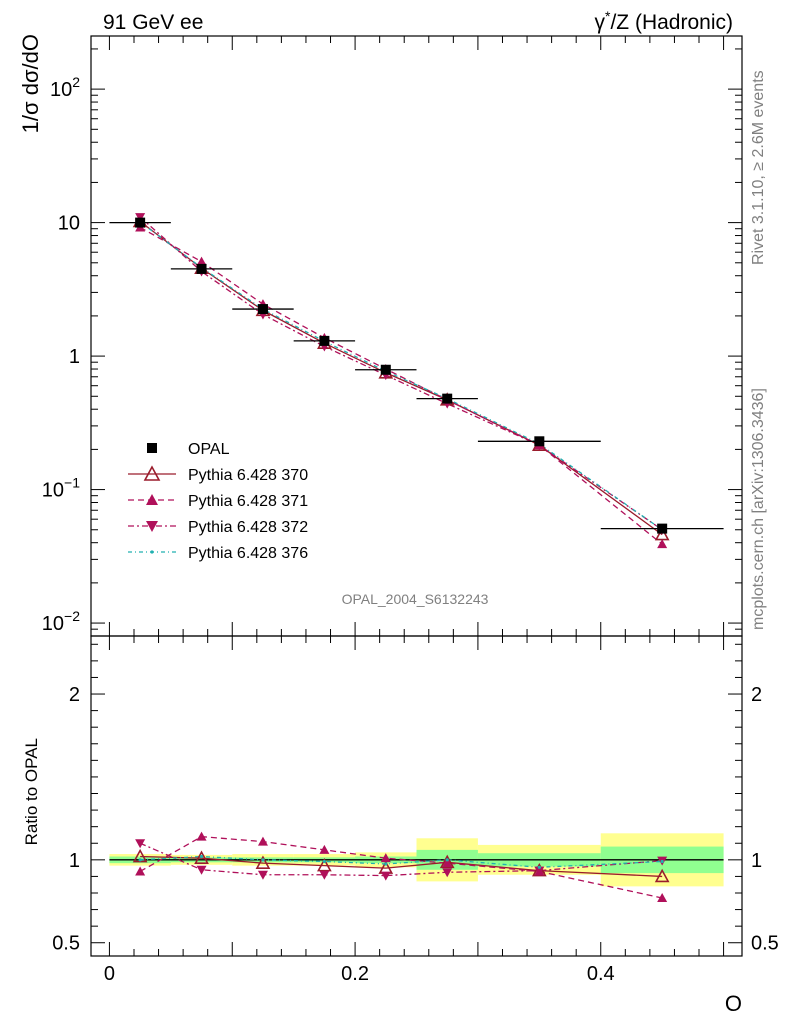 The width and height of the screenshot is (786, 1024). Describe the element at coordinates (248, 527) in the screenshot. I see `legend-label: Pythia 6.428 372` at that location.